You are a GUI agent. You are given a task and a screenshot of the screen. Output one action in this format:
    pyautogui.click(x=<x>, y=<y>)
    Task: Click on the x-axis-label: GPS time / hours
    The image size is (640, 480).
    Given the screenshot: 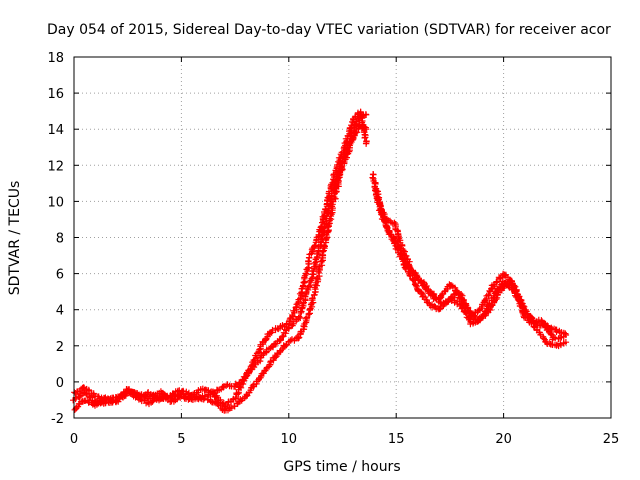 What is the action you would take?
    pyautogui.click(x=341, y=467)
    